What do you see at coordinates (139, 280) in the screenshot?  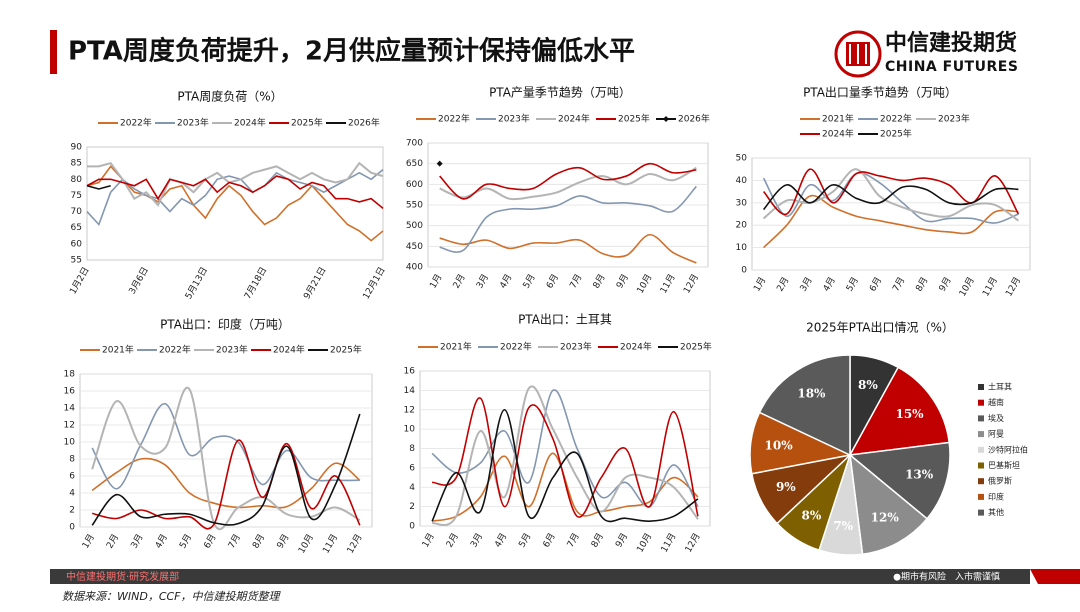 I see `x-tick-label: 3月6日` at bounding box center [139, 280].